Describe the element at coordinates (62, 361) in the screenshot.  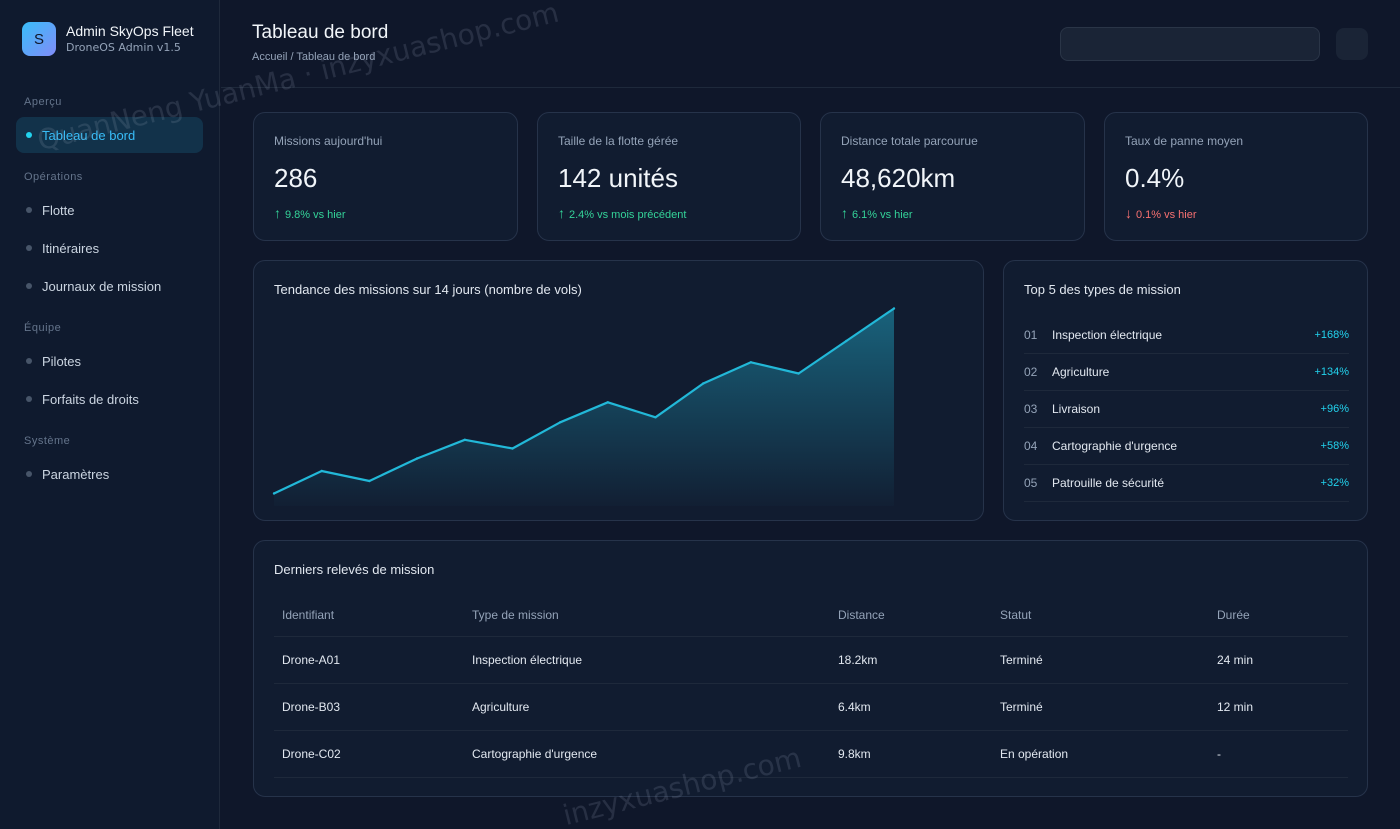
I see `sidebar-item-label: Pilotes` at that location.